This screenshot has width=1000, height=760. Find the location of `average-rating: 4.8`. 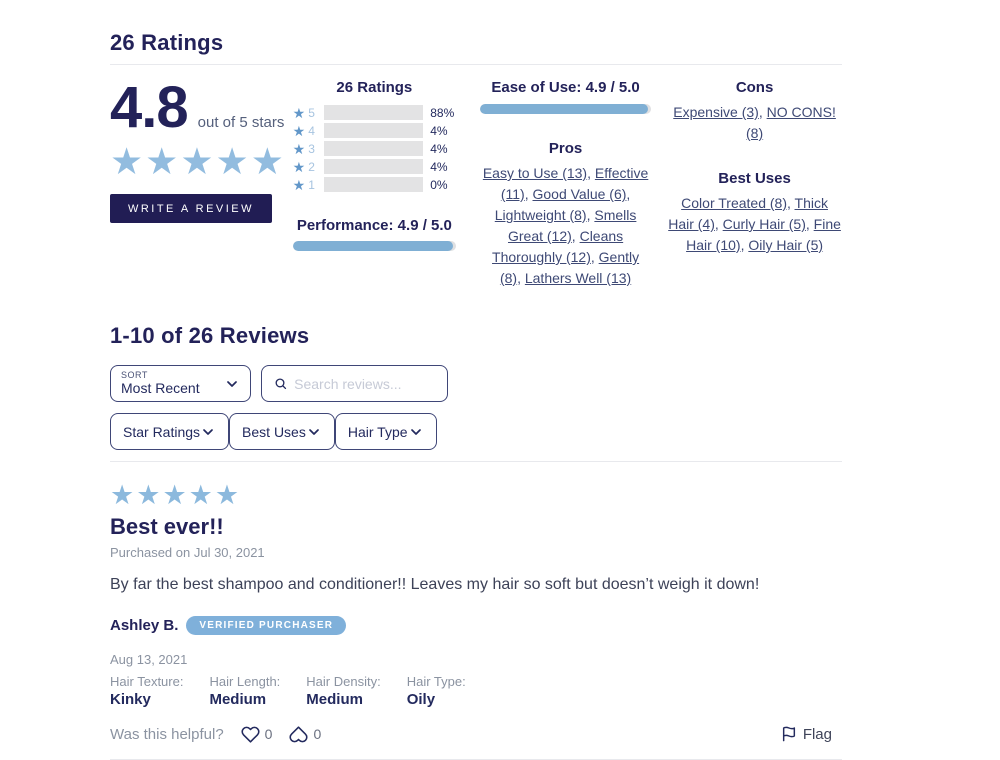

average-rating: 4.8 is located at coordinates (149, 107).